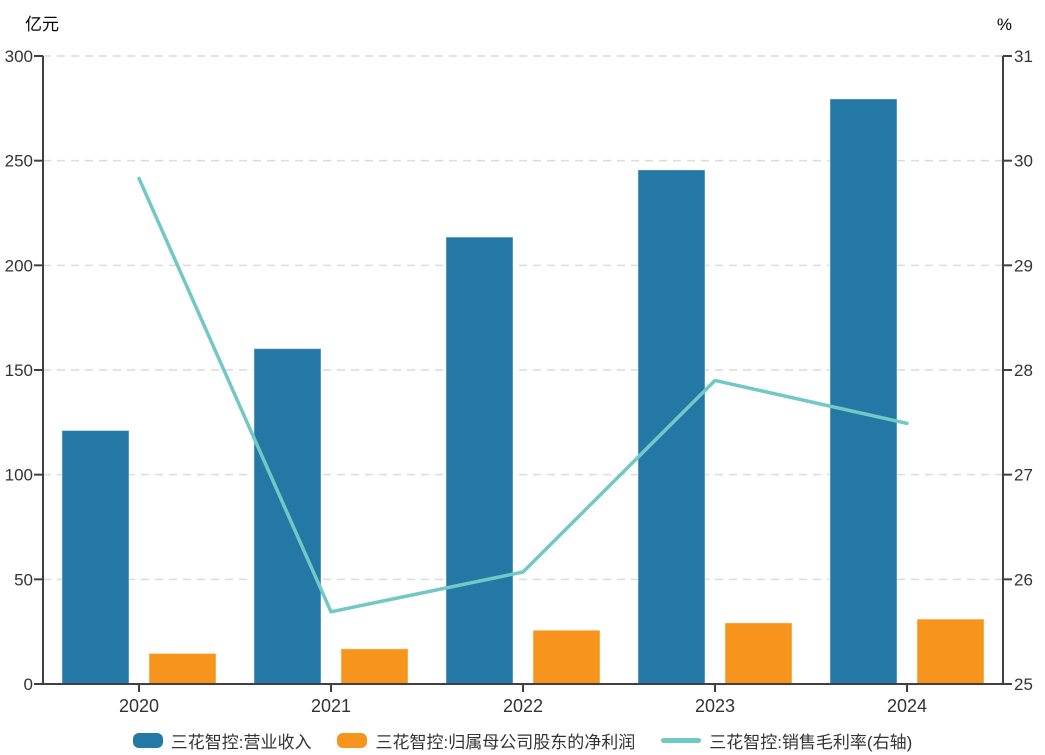 This screenshot has width=1045, height=755. Describe the element at coordinates (28, 684) in the screenshot. I see `y-axis-left-tick-label: 0` at that location.